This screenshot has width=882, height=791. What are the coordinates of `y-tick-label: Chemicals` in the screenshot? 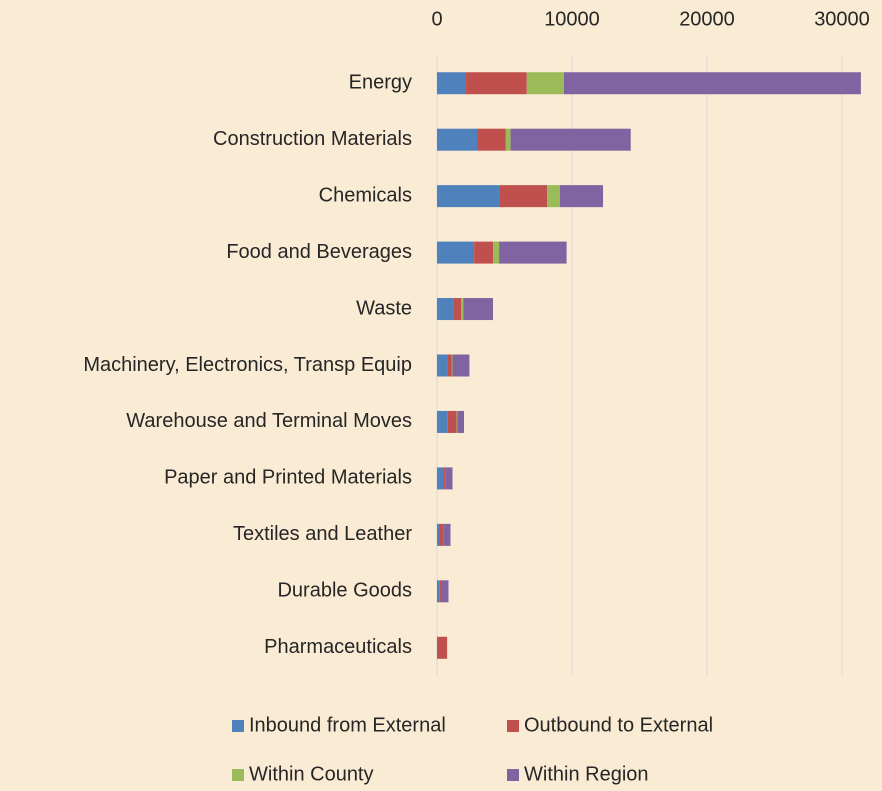 It's located at (365, 195).